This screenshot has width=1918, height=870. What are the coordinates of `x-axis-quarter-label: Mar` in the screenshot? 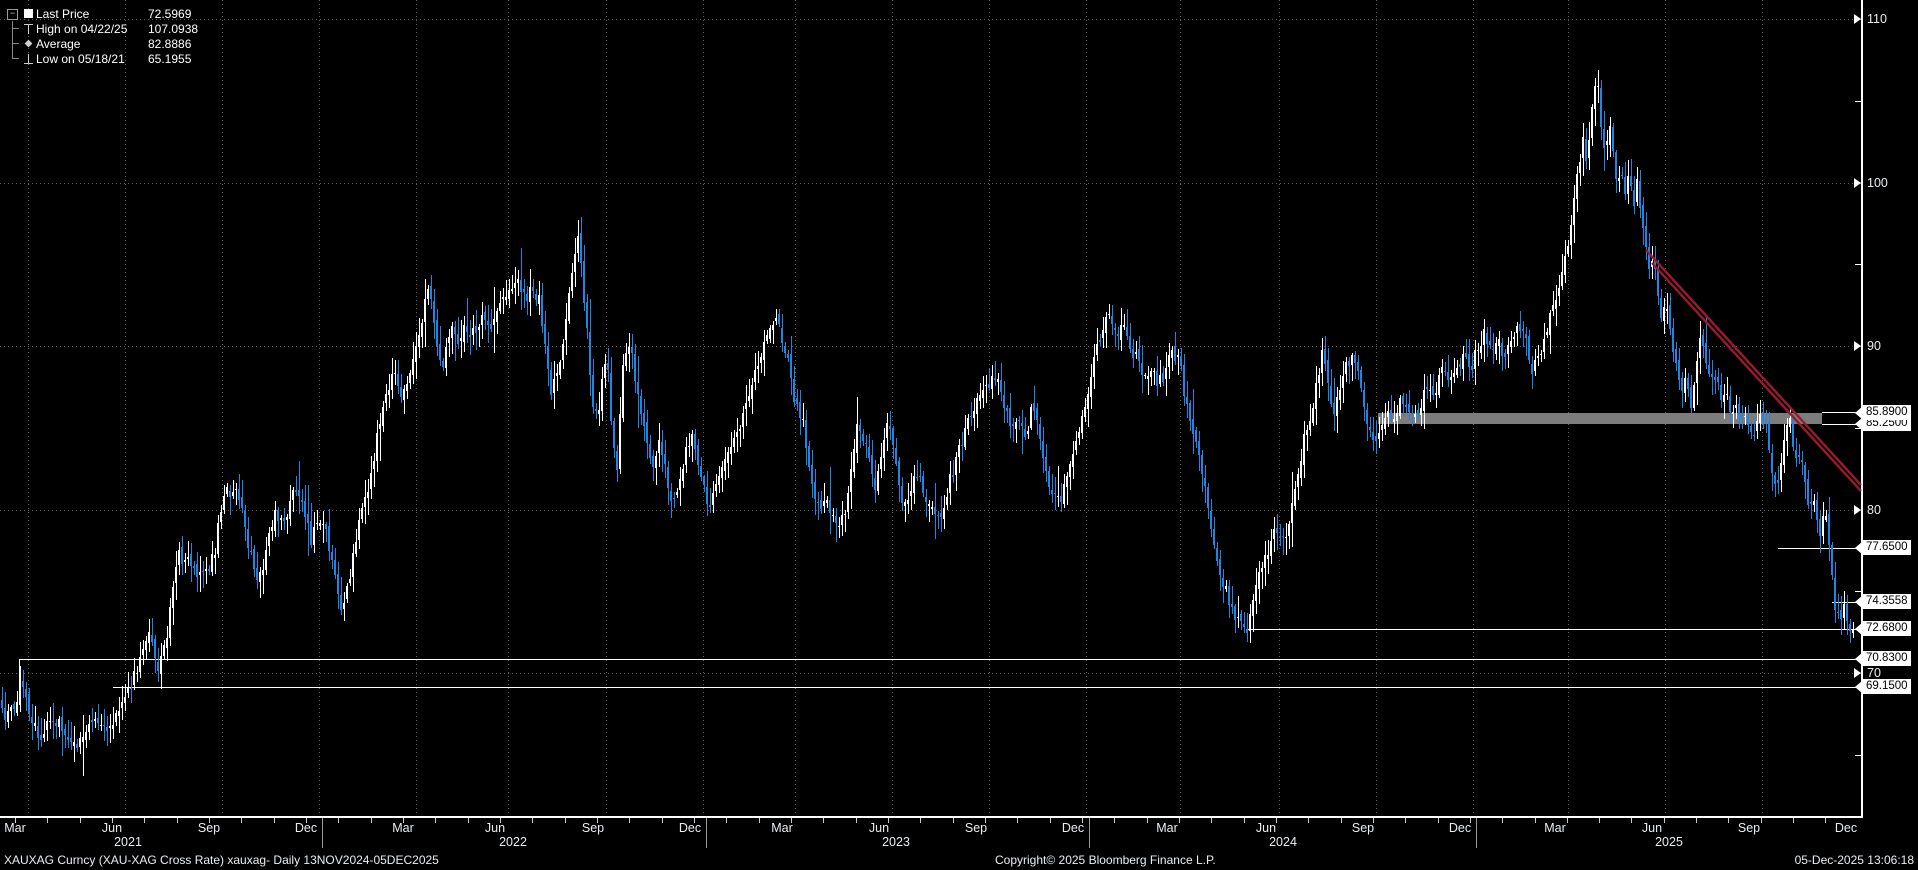 It's located at (782, 828).